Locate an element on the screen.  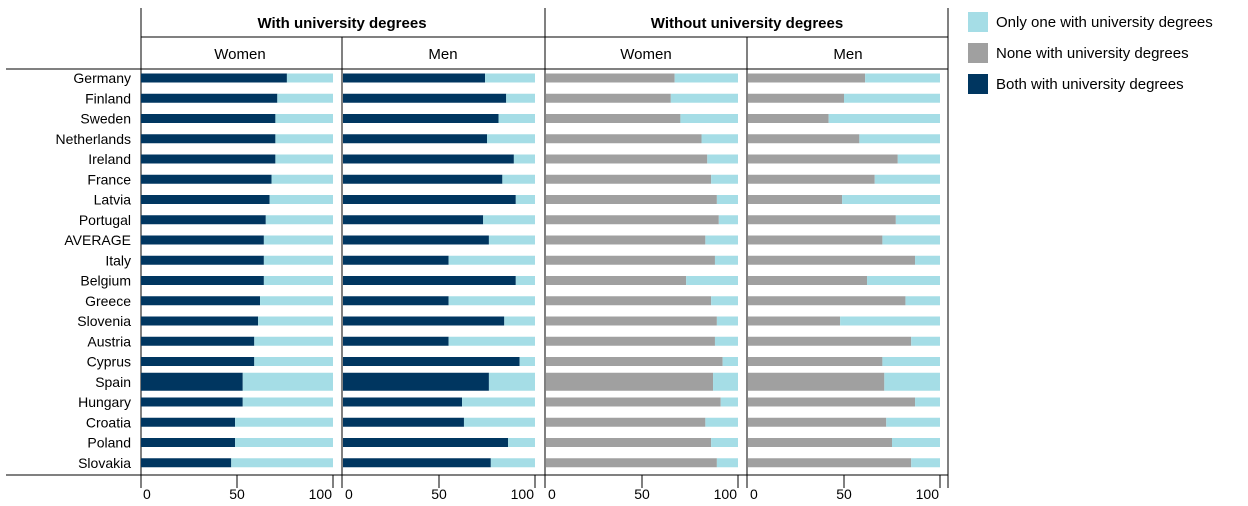
bar-both-with-university-degrees-men-germany is located at coordinates (414, 78).